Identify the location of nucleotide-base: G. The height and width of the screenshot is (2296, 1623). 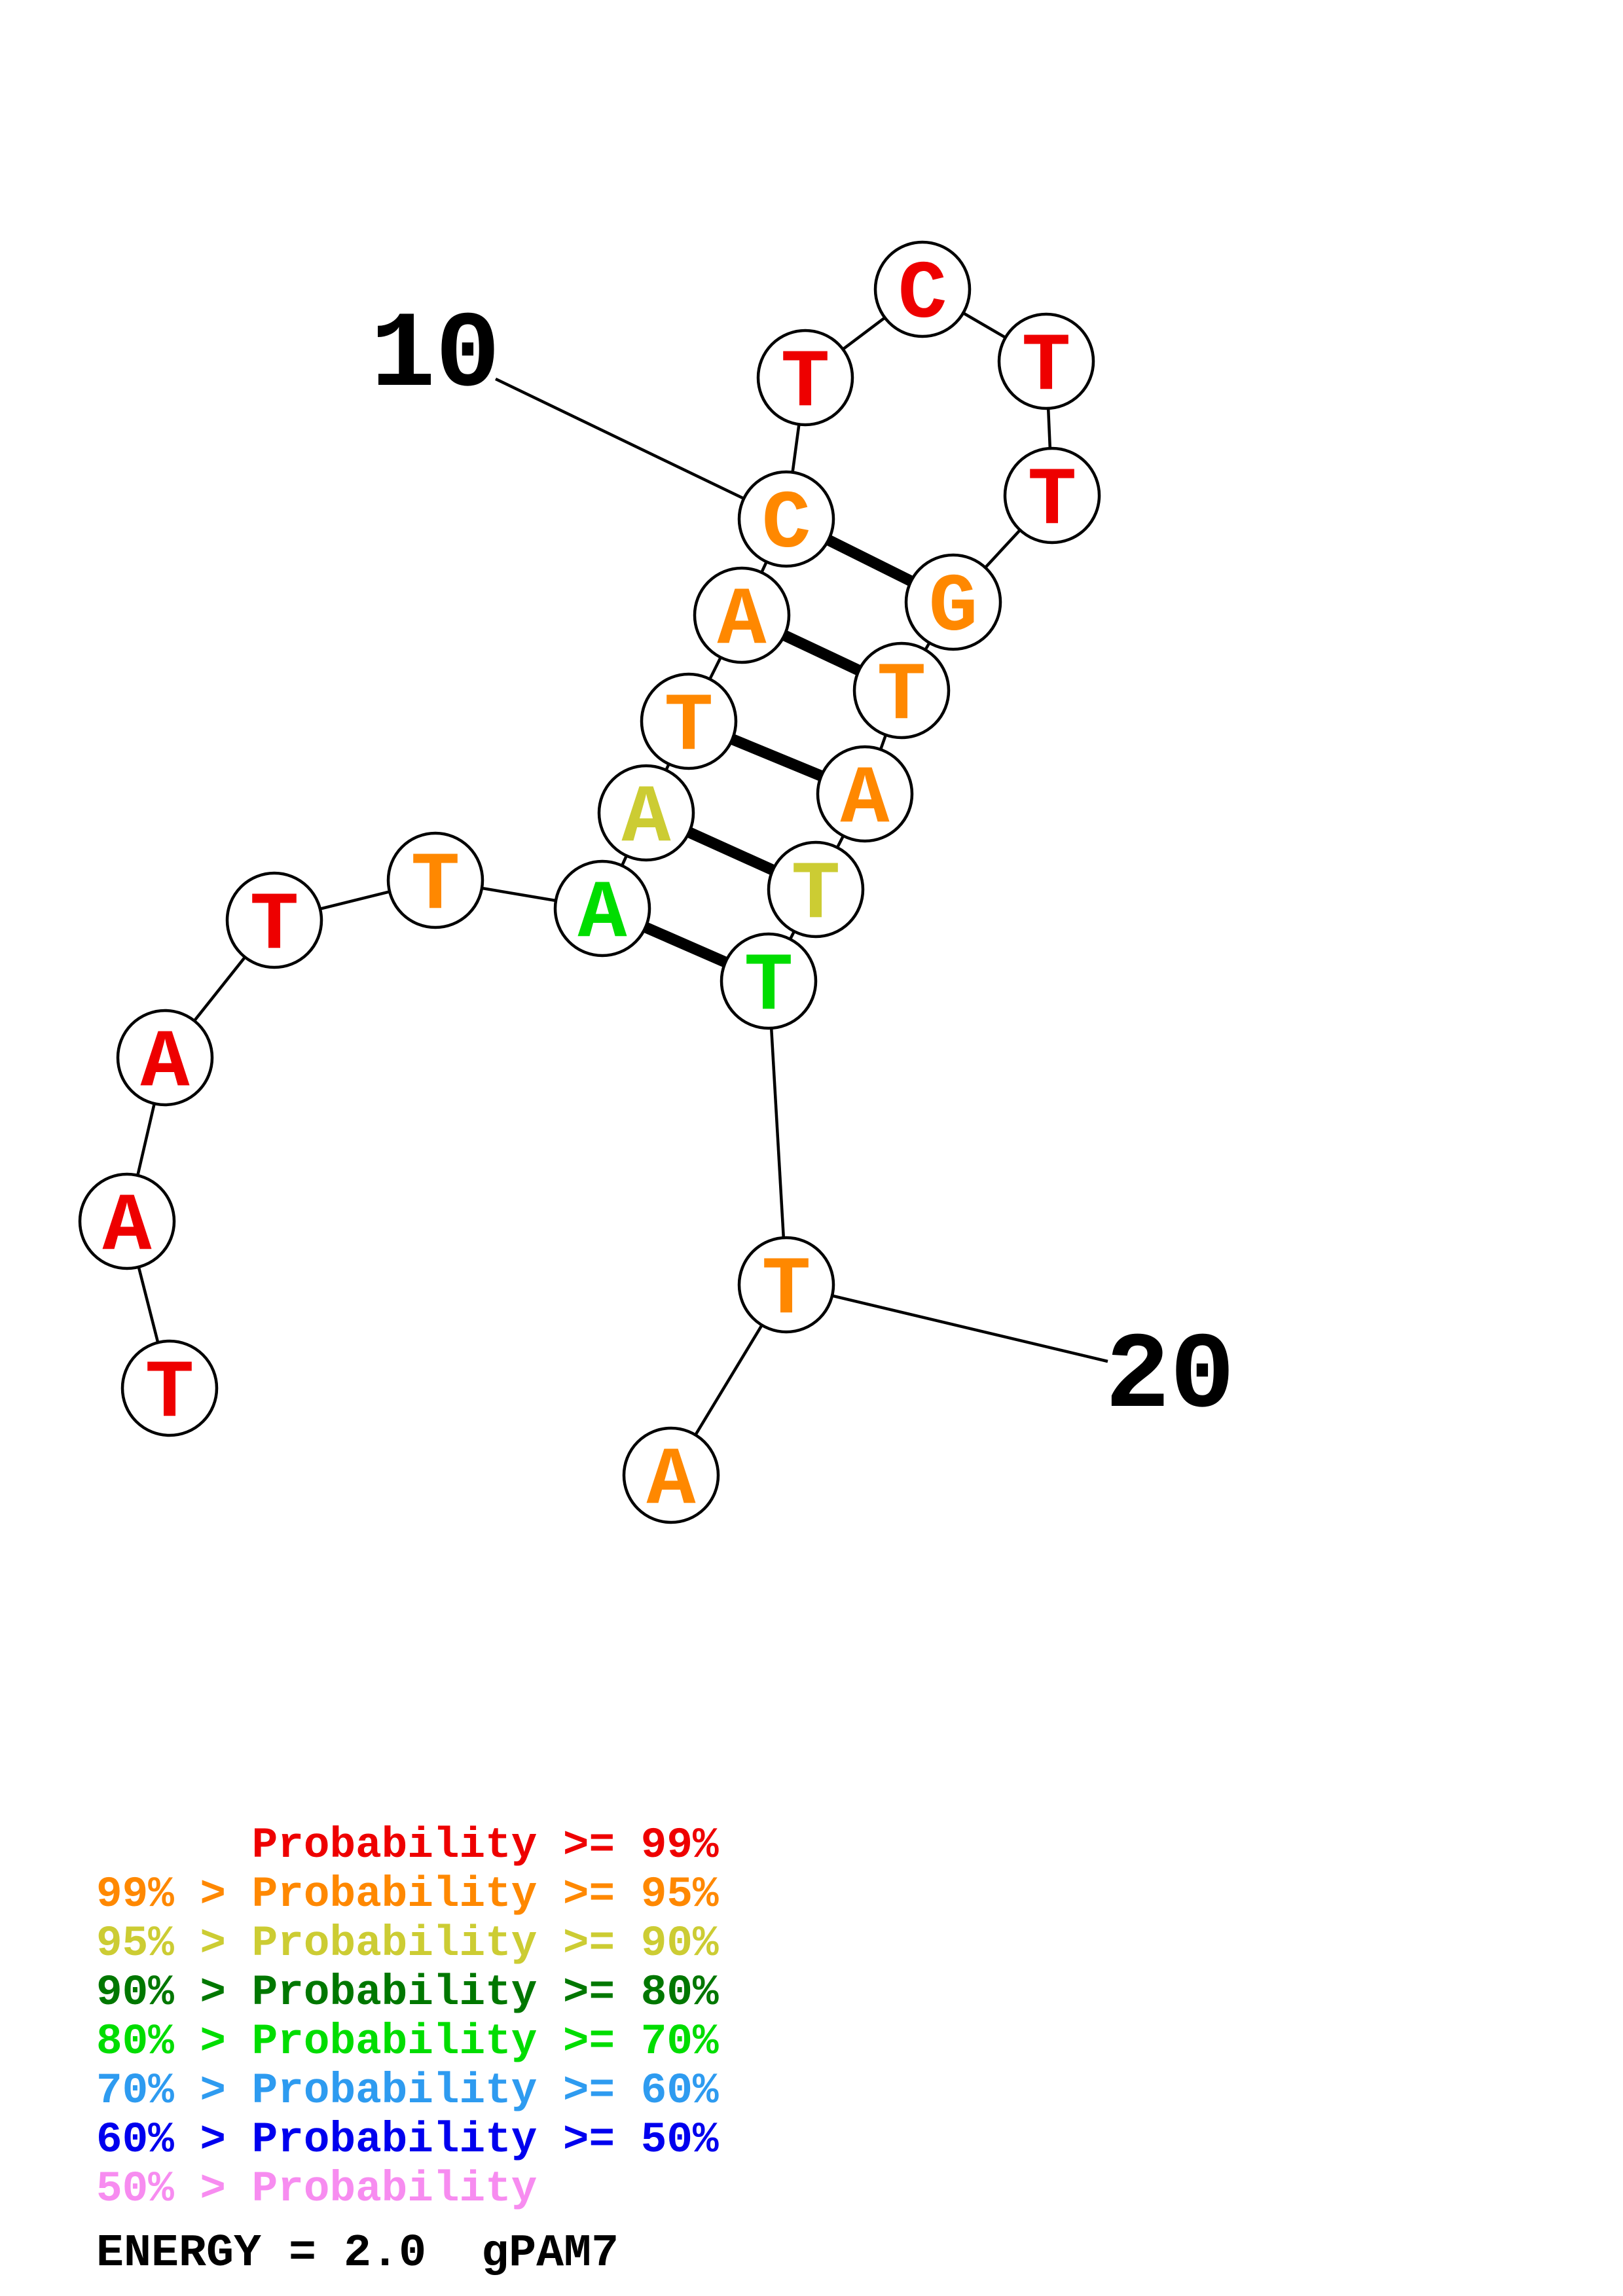
(952, 608).